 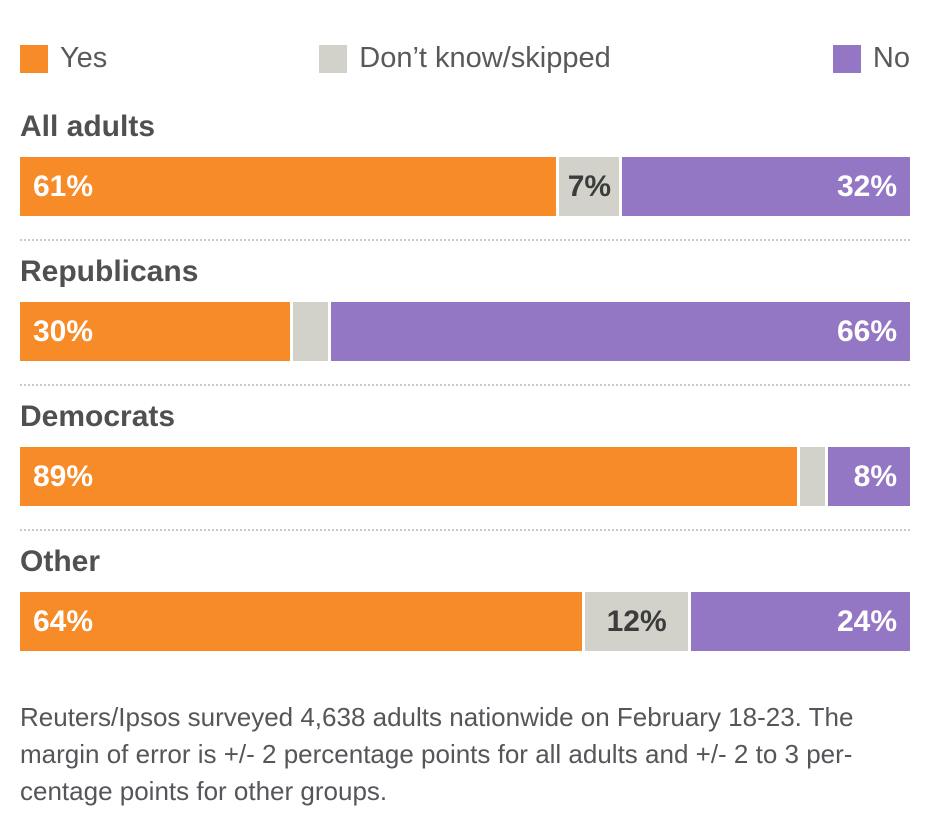 I want to click on group-title-republicans: Republicans, so click(x=109, y=271).